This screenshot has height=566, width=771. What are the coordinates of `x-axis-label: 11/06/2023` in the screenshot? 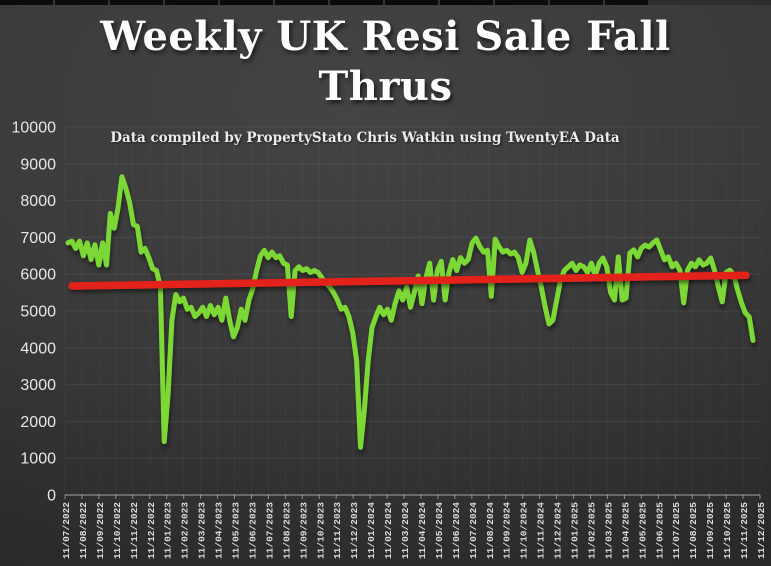 It's located at (252, 530).